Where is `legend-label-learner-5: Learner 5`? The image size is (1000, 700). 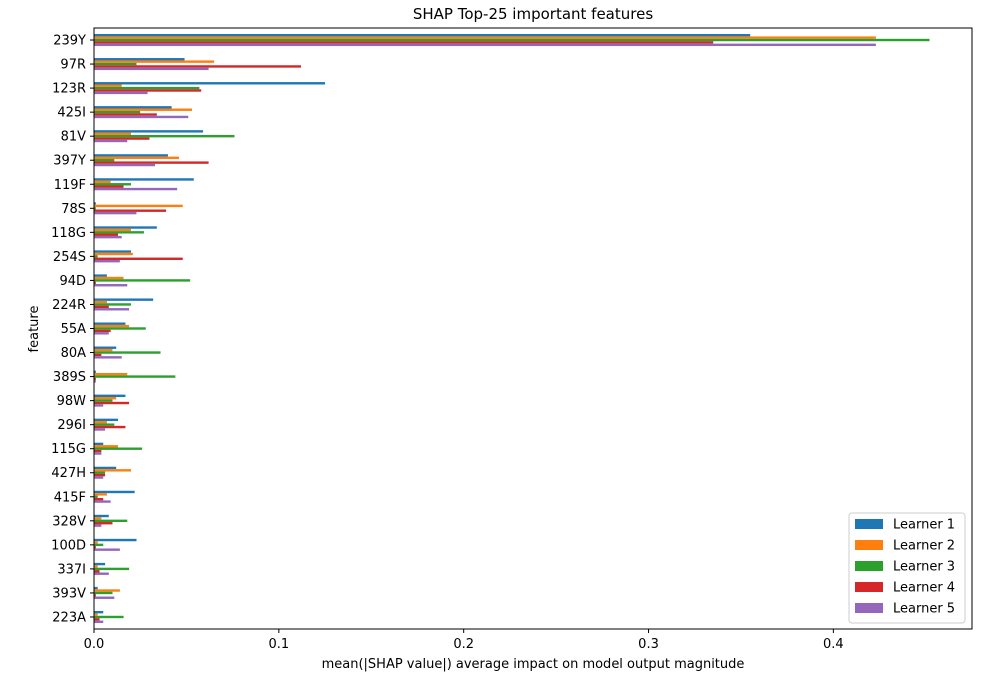
legend-label-learner-5: Learner 5 is located at coordinates (924, 609).